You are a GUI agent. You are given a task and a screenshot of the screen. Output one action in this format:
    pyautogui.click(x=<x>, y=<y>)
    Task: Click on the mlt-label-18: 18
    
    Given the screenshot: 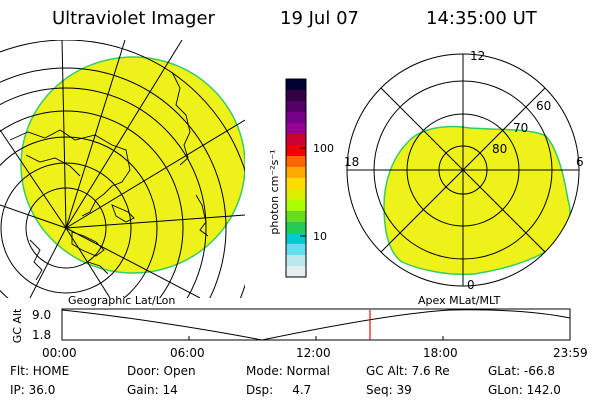 What is the action you would take?
    pyautogui.click(x=351, y=162)
    